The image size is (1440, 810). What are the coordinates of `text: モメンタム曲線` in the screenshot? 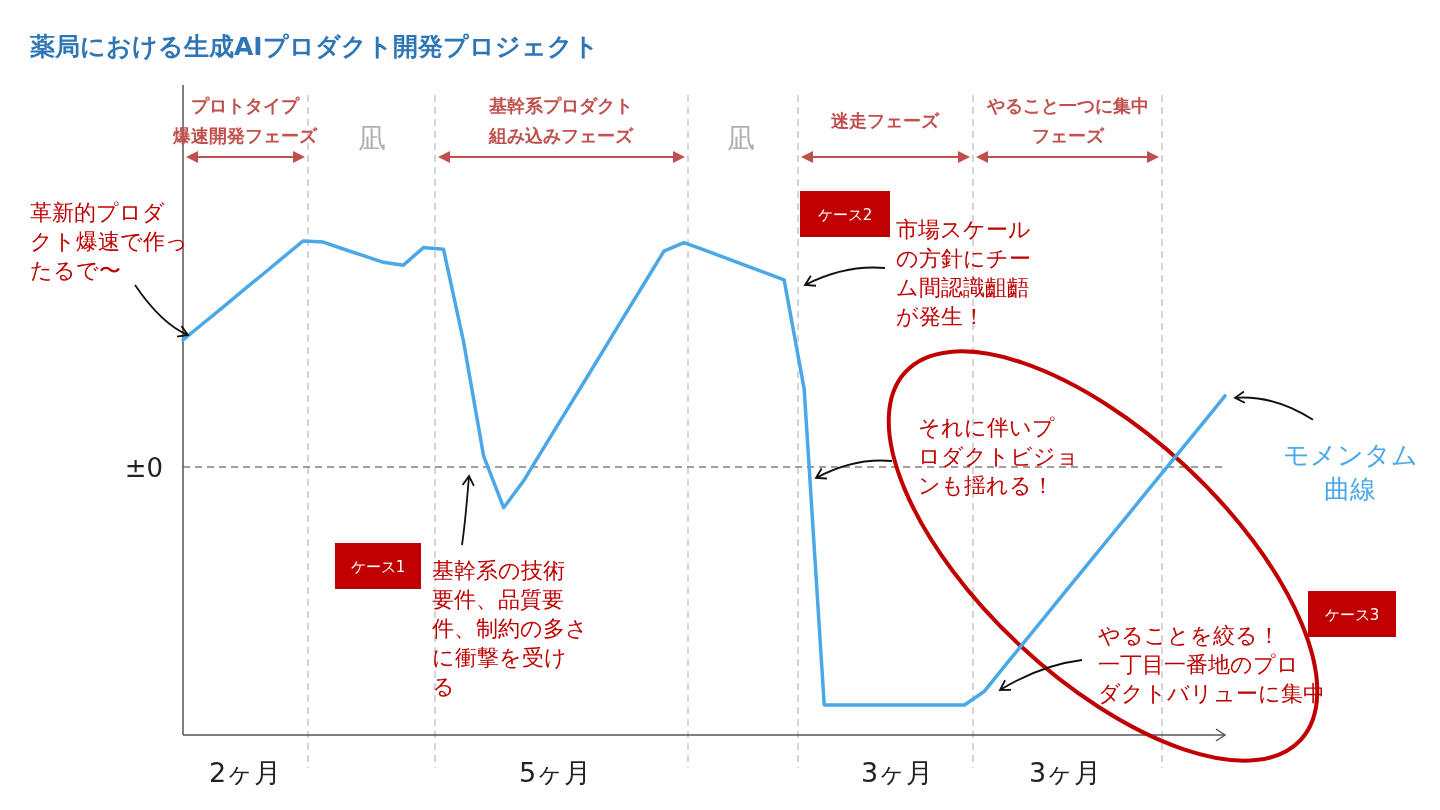 It's located at (1350, 471).